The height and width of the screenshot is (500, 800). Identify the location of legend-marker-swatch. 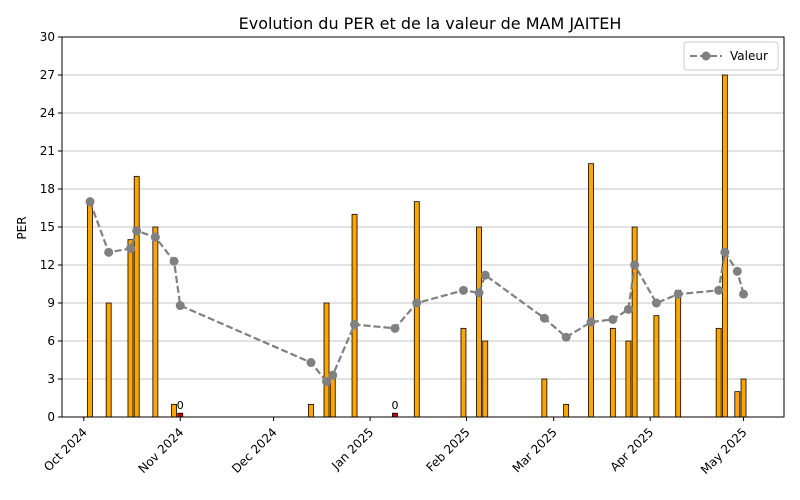
(706, 56).